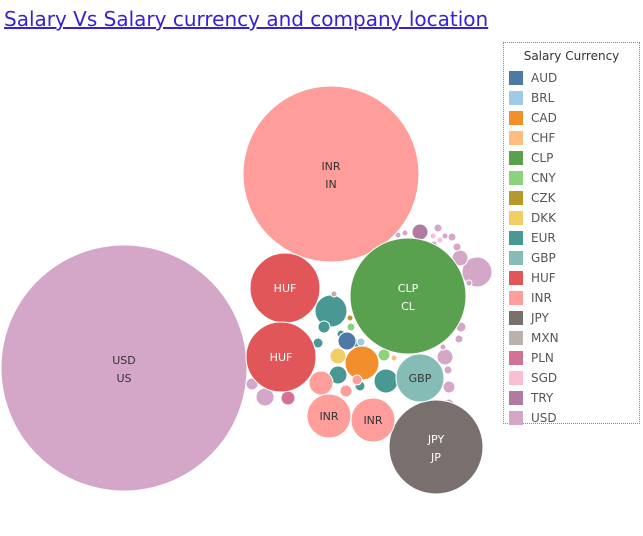  What do you see at coordinates (362, 363) in the screenshot?
I see `bubble-cad` at bounding box center [362, 363].